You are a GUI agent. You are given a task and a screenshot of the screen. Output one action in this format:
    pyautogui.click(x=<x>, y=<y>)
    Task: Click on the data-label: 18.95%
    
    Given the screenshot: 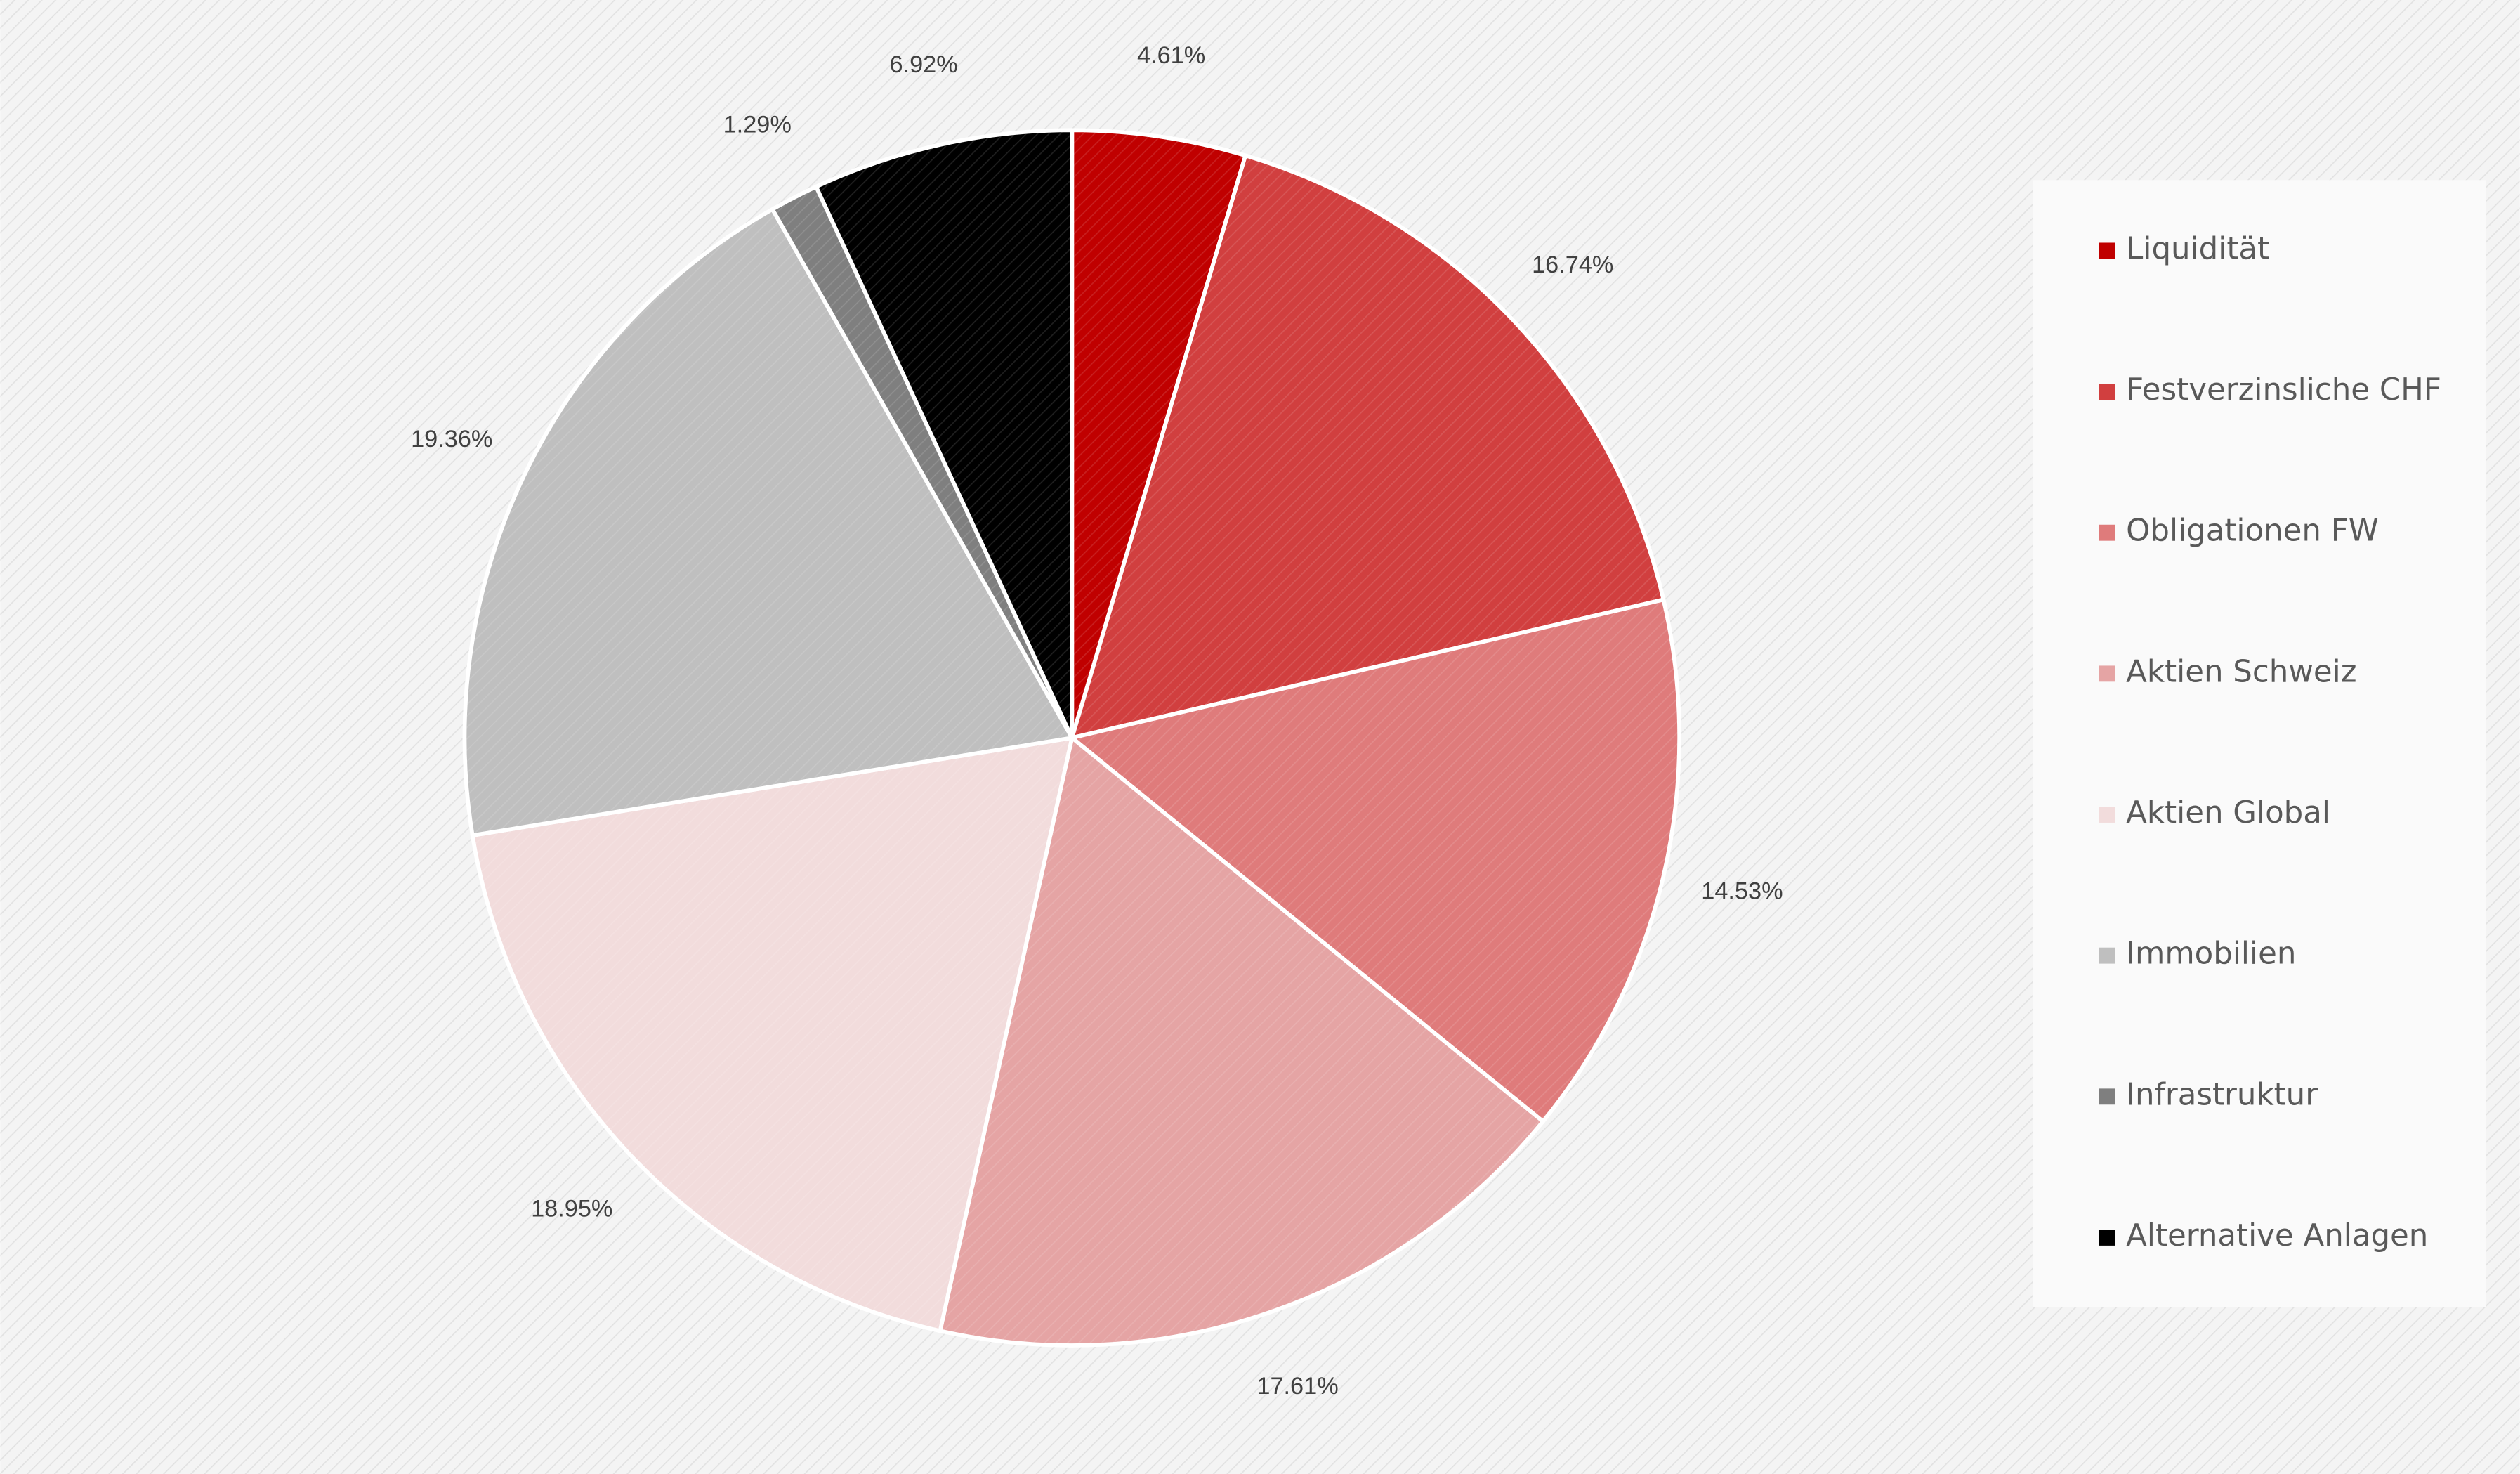 What is the action you would take?
    pyautogui.click(x=571, y=1209)
    